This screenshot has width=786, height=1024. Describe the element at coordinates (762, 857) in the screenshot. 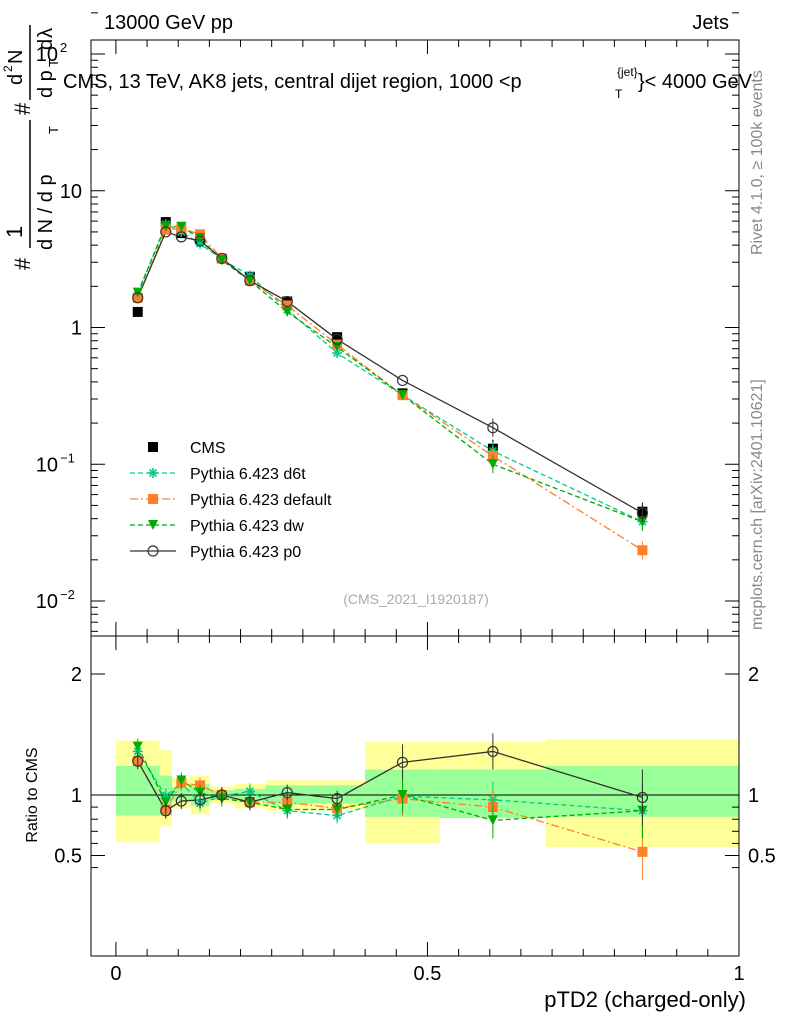

I see `ratio-y-tick-label-right: 0.5` at that location.